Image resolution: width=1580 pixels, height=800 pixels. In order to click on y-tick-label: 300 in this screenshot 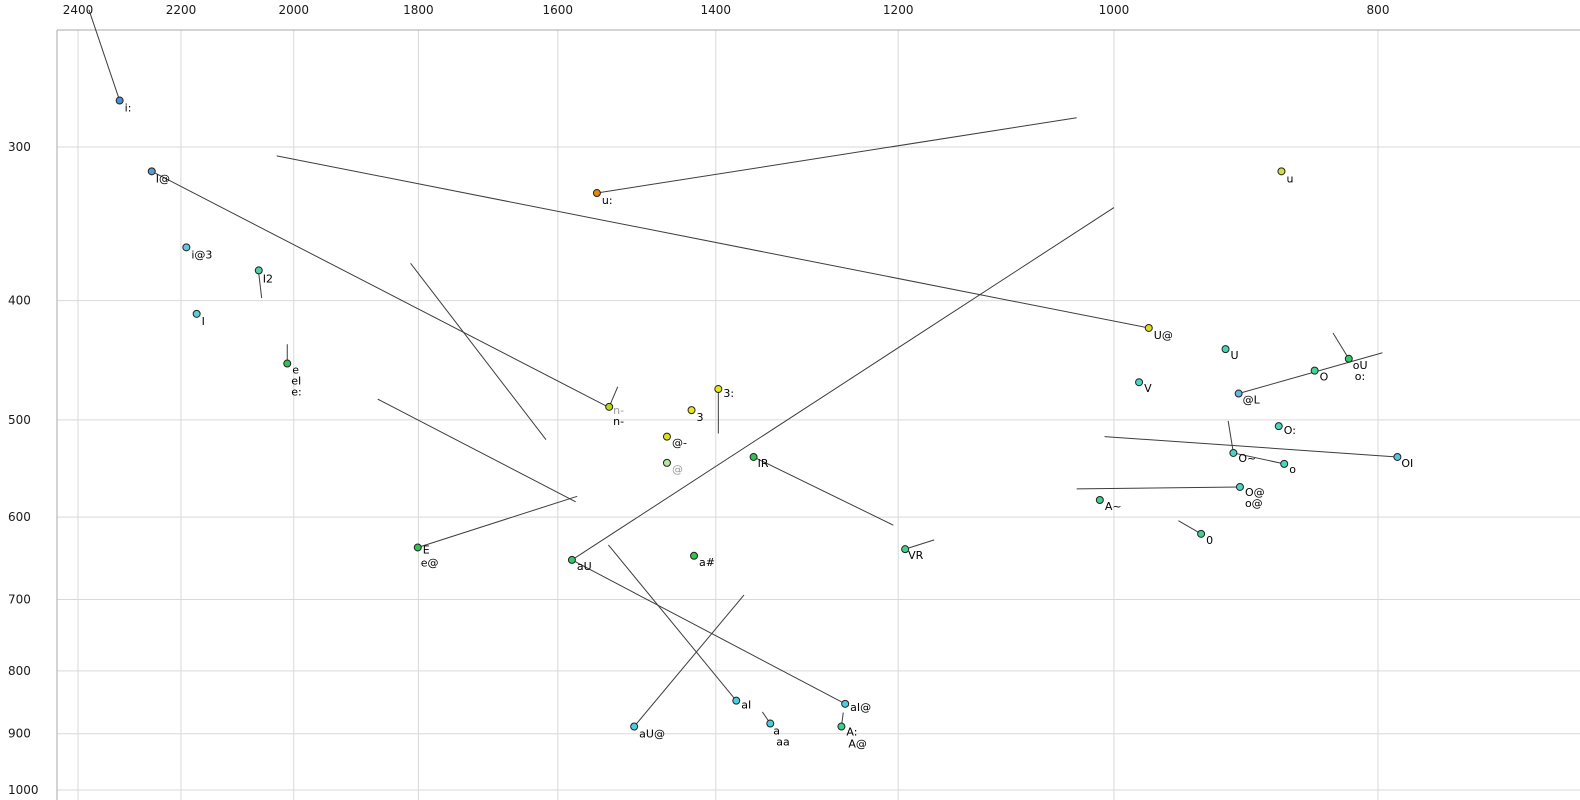, I will do `click(19, 147)`.